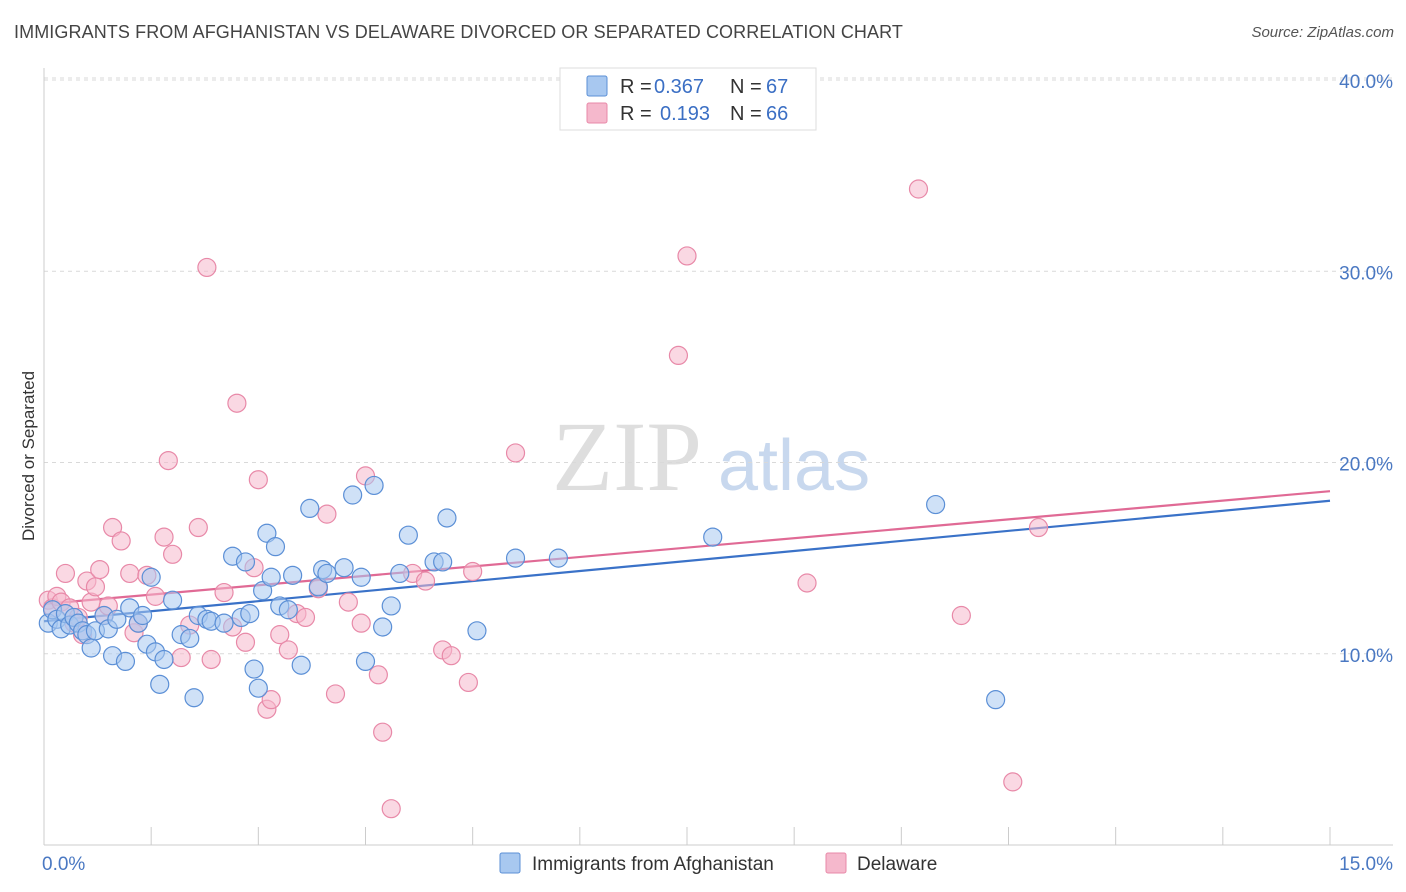 The height and width of the screenshot is (892, 1406). Describe the element at coordinates (1366, 82) in the screenshot. I see `y-tick-label: 40.0%` at that location.